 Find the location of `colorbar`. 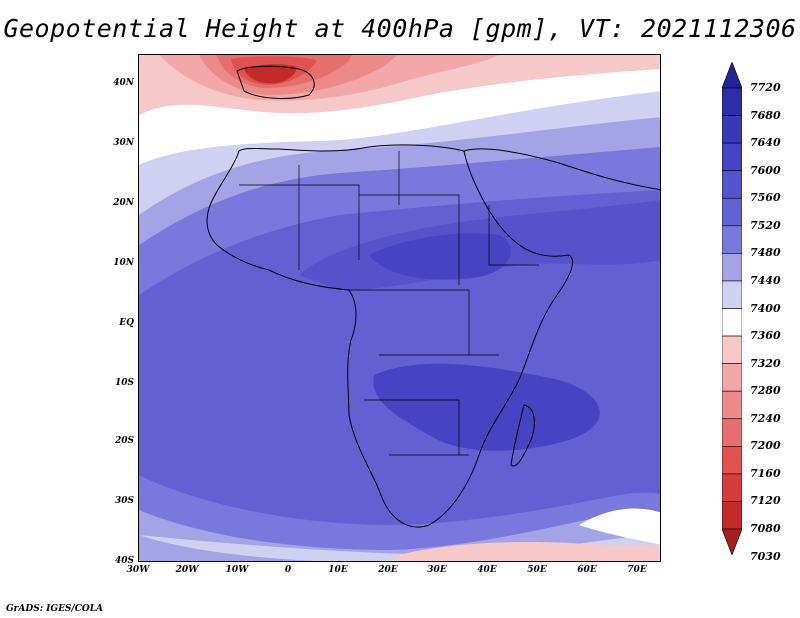

colorbar is located at coordinates (732, 308).